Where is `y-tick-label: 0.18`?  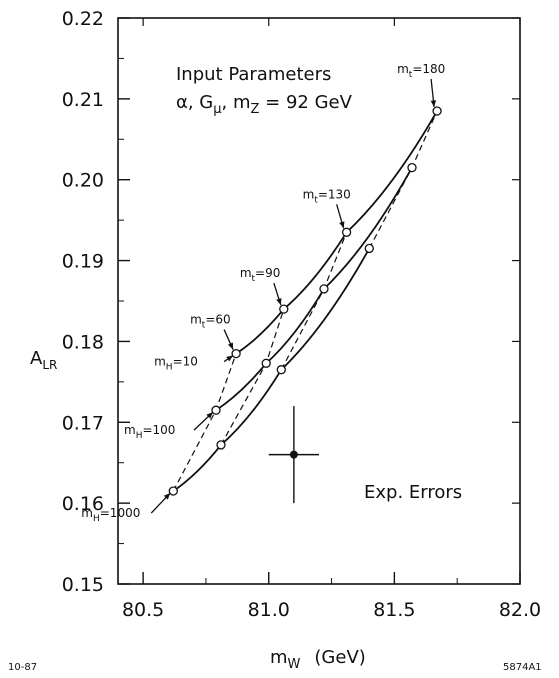 y-tick-label: 0.18 is located at coordinates (83, 342).